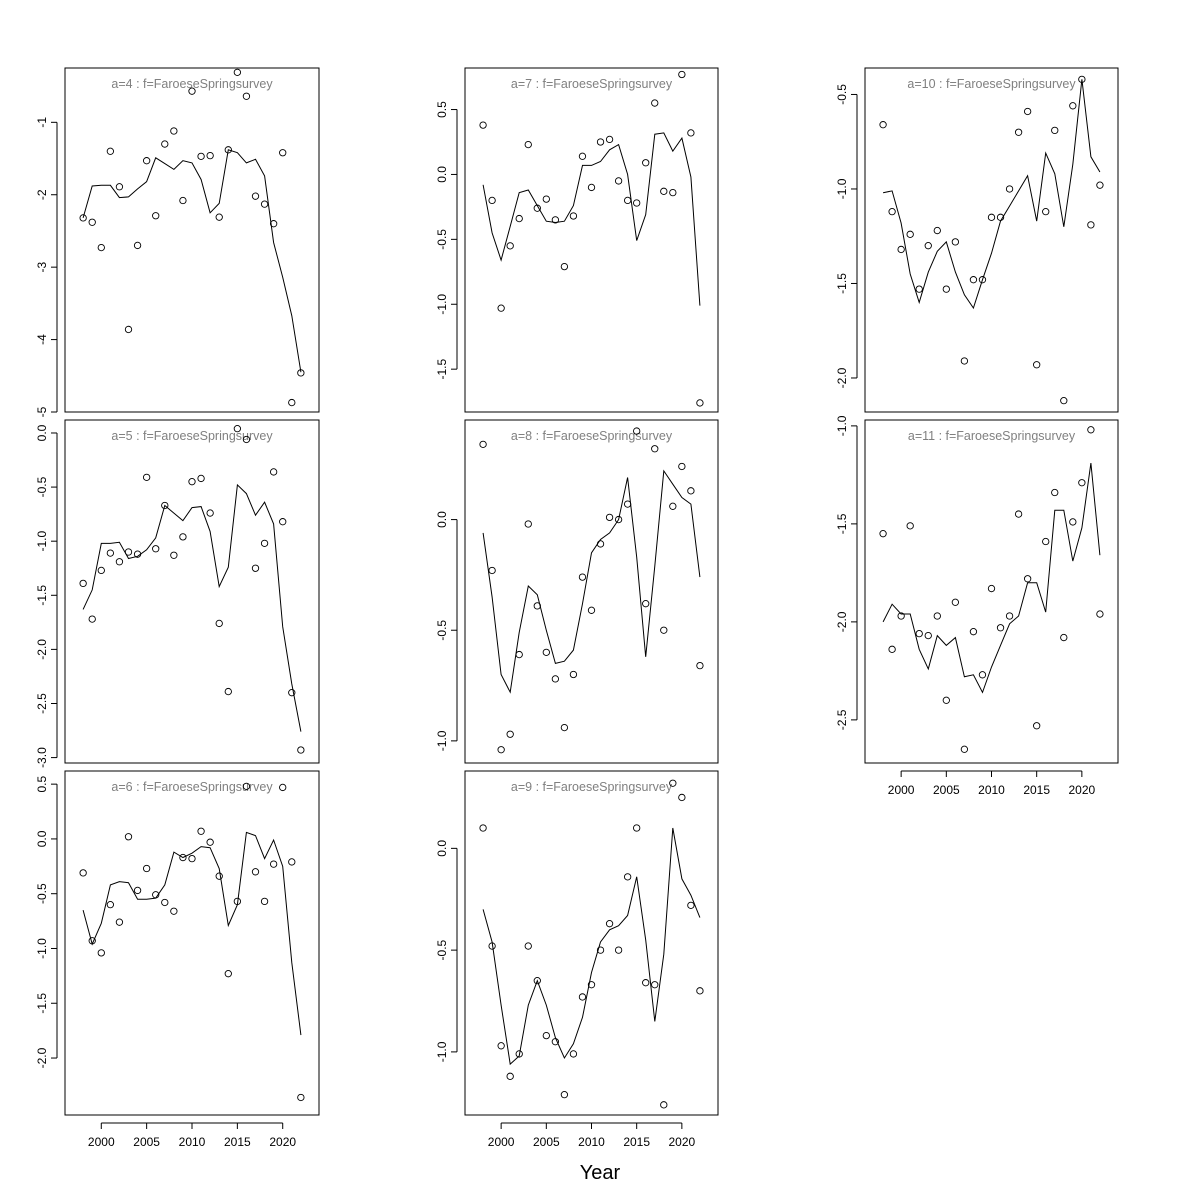  Describe the element at coordinates (42, 194) in the screenshot. I see `y-tick-label: -2` at that location.